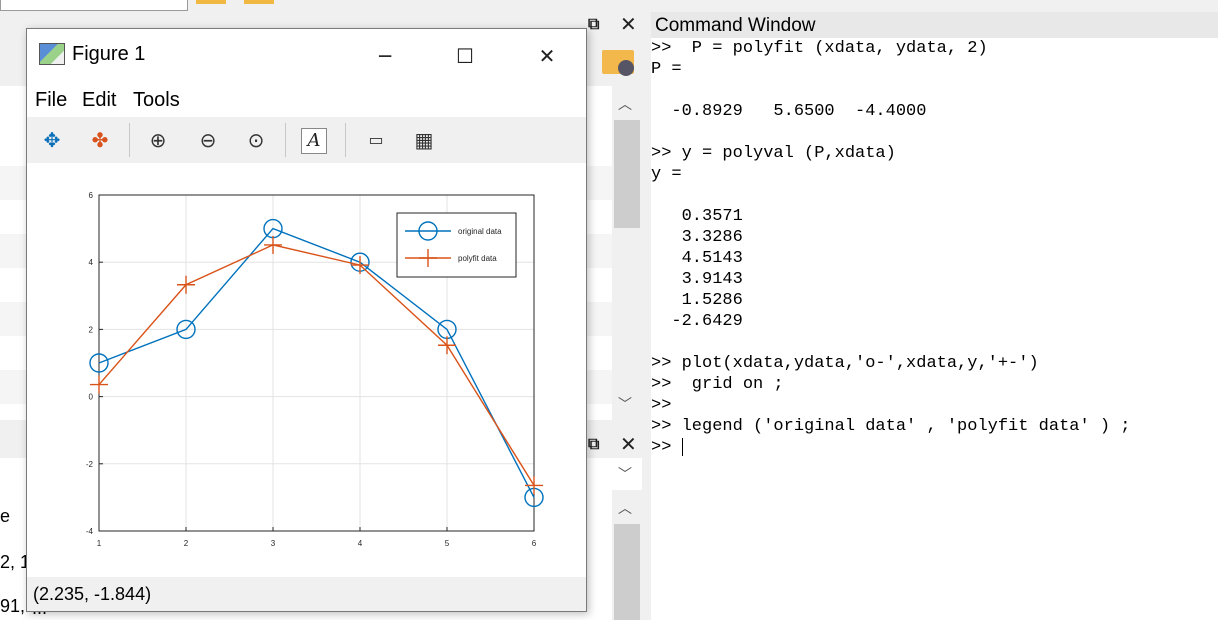 The height and width of the screenshot is (620, 1218). What do you see at coordinates (480, 231) in the screenshot?
I see `legend-entry-label: original data` at bounding box center [480, 231].